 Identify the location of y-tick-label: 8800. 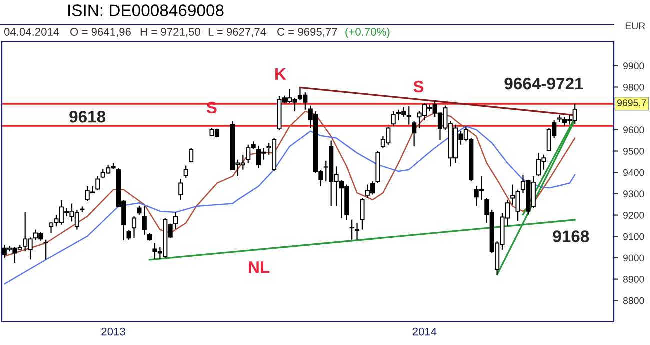
(633, 300).